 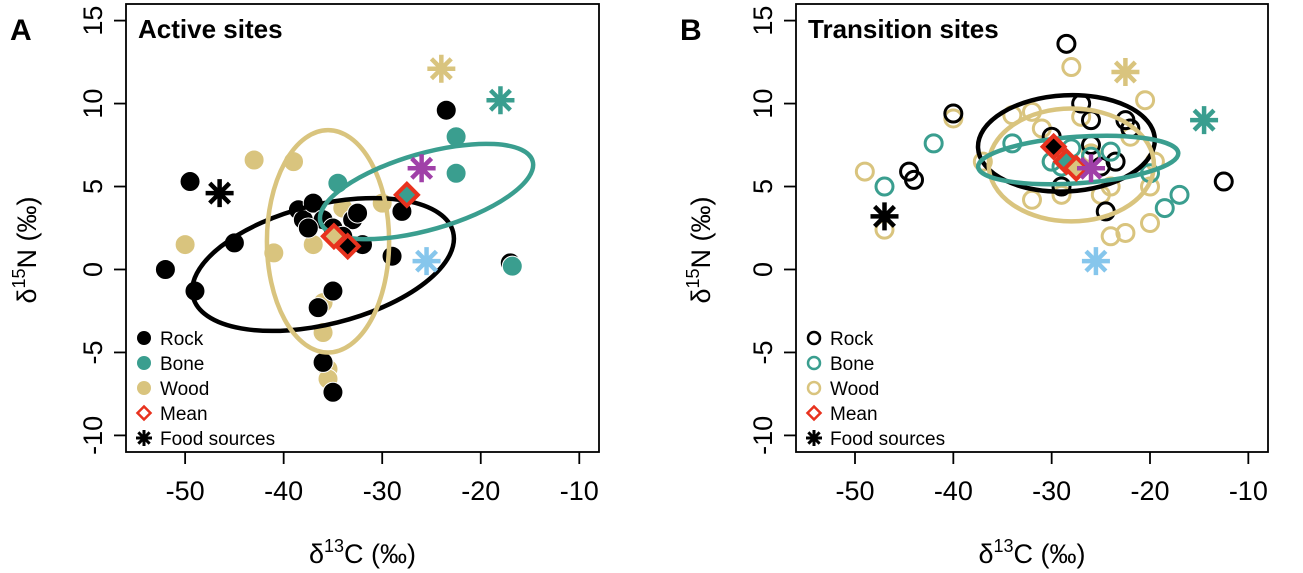 I want to click on x-axis-label: δ13C (‰), so click(x=362, y=552).